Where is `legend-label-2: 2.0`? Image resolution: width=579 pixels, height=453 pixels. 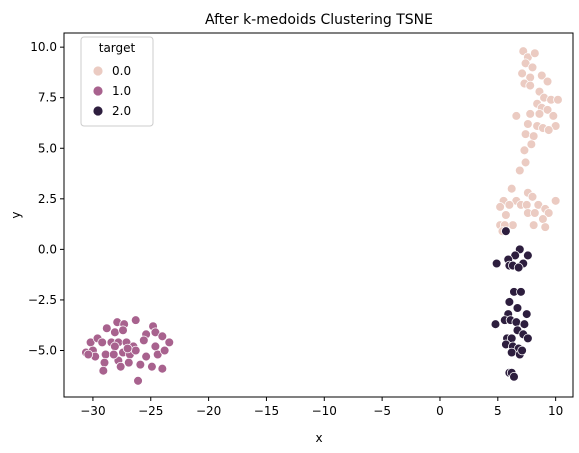
legend-label-2: 2.0 is located at coordinates (121, 111).